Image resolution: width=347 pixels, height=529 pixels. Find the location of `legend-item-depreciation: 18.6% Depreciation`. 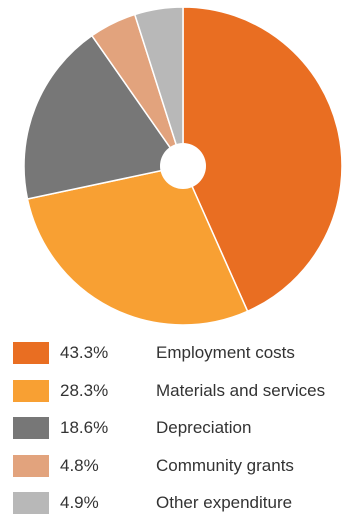

legend-item-depreciation: 18.6% Depreciation is located at coordinates (180, 428).